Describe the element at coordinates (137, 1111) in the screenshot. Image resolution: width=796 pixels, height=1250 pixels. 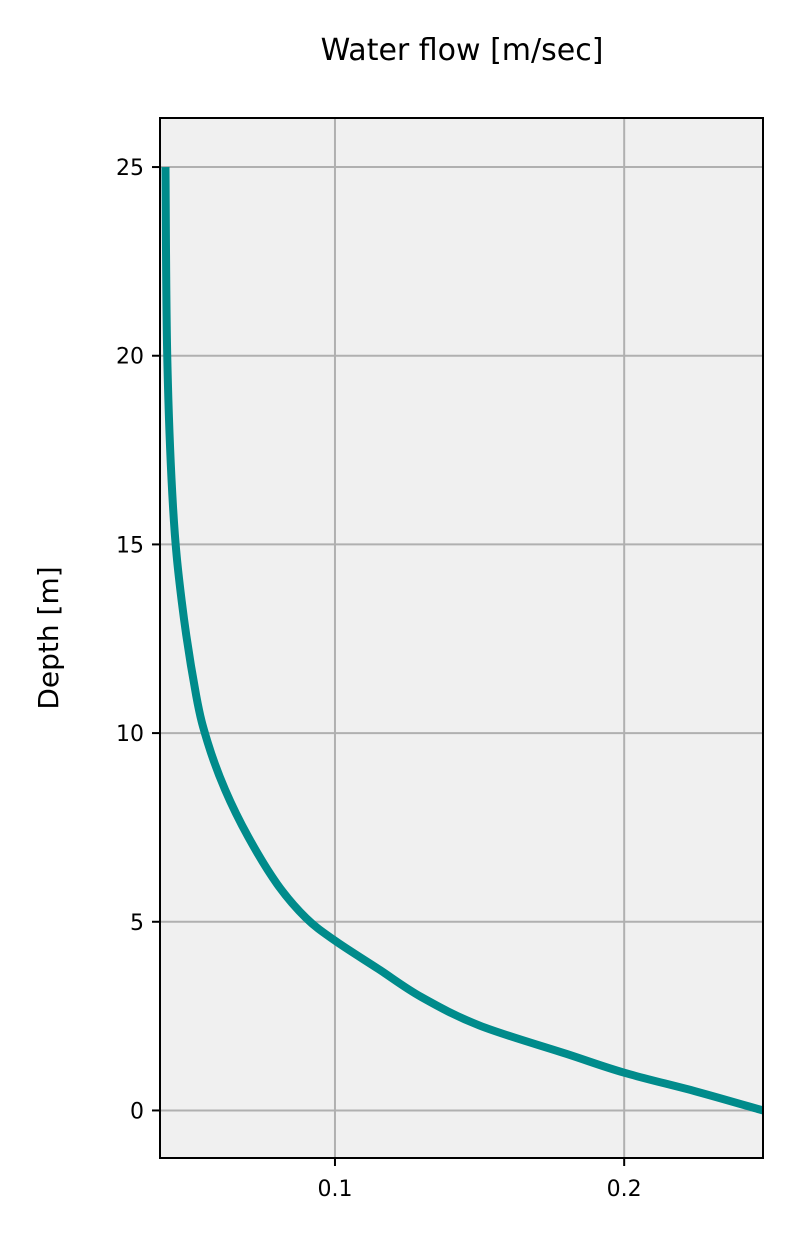
I see `y-tick-label: 0` at that location.